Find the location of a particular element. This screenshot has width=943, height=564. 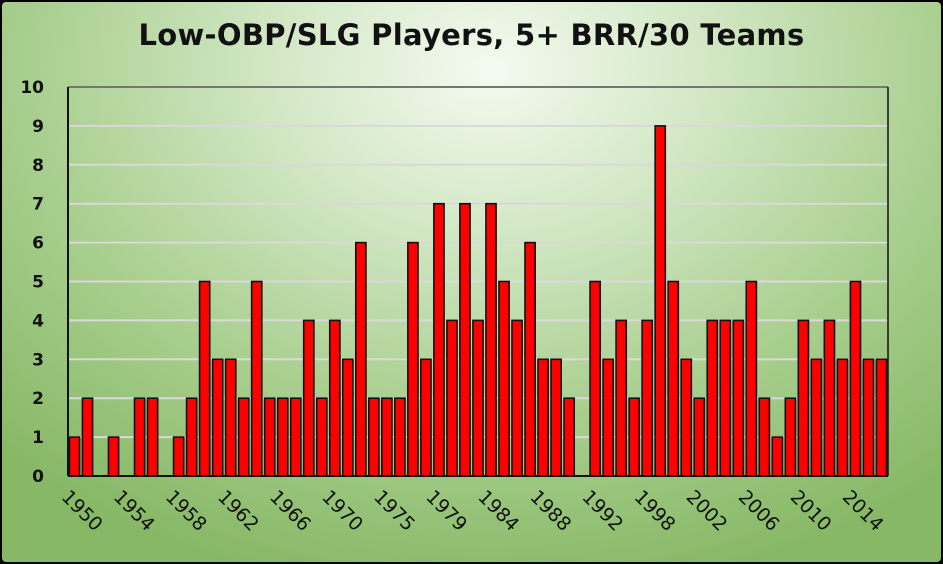

bar-2010 is located at coordinates (803, 398).